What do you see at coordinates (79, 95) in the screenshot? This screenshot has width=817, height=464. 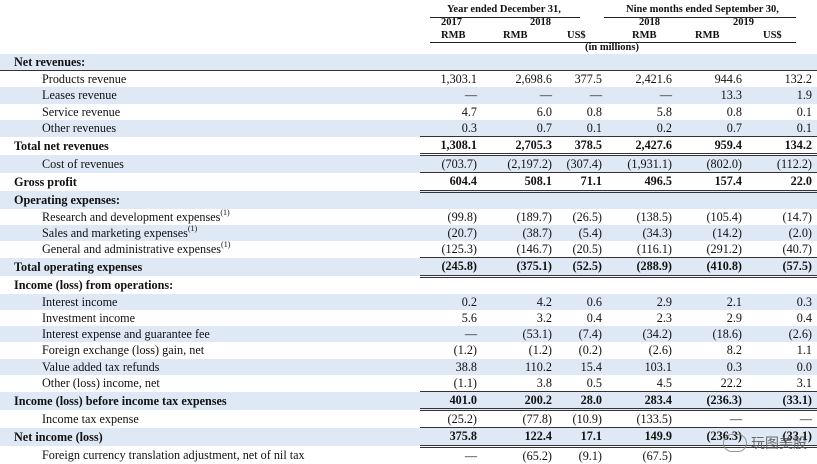 I see `row-label-text: Leases revenue` at bounding box center [79, 95].